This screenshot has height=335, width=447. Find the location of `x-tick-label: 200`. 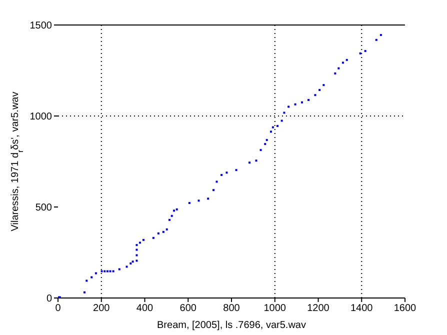

x-tick-label: 200 is located at coordinates (101, 308).